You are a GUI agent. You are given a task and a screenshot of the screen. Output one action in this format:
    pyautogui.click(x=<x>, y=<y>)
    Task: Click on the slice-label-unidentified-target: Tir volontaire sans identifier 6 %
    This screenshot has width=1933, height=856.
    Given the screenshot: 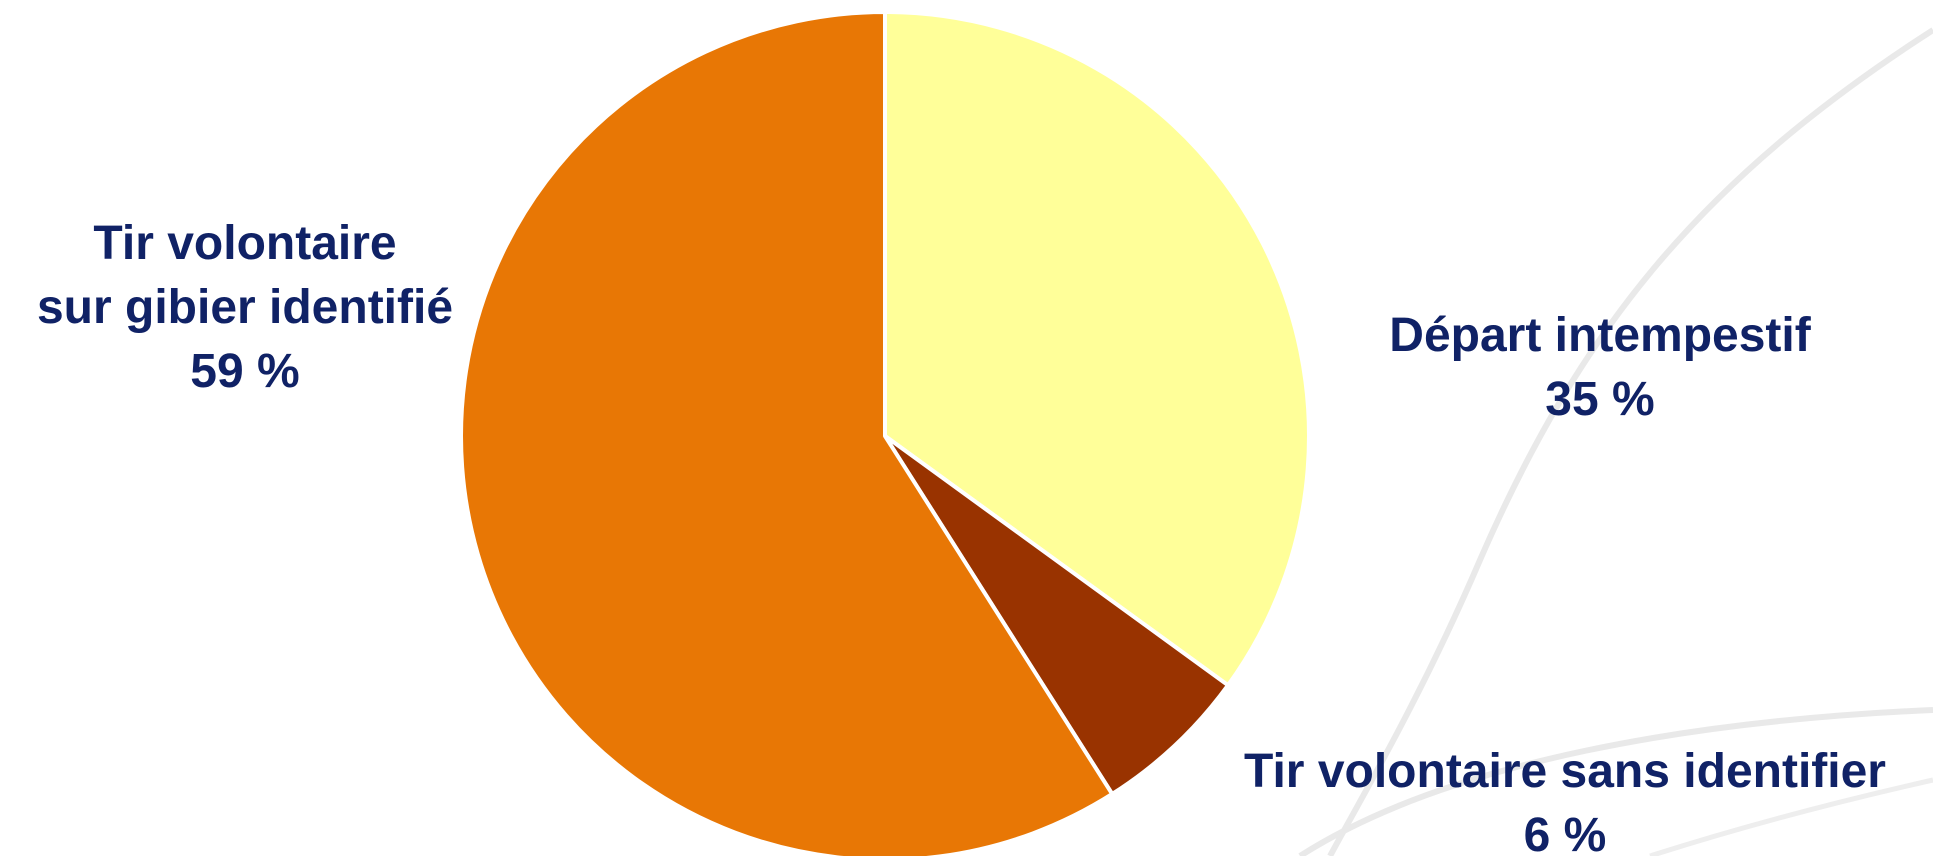 What is the action you would take?
    pyautogui.click(x=1564, y=798)
    